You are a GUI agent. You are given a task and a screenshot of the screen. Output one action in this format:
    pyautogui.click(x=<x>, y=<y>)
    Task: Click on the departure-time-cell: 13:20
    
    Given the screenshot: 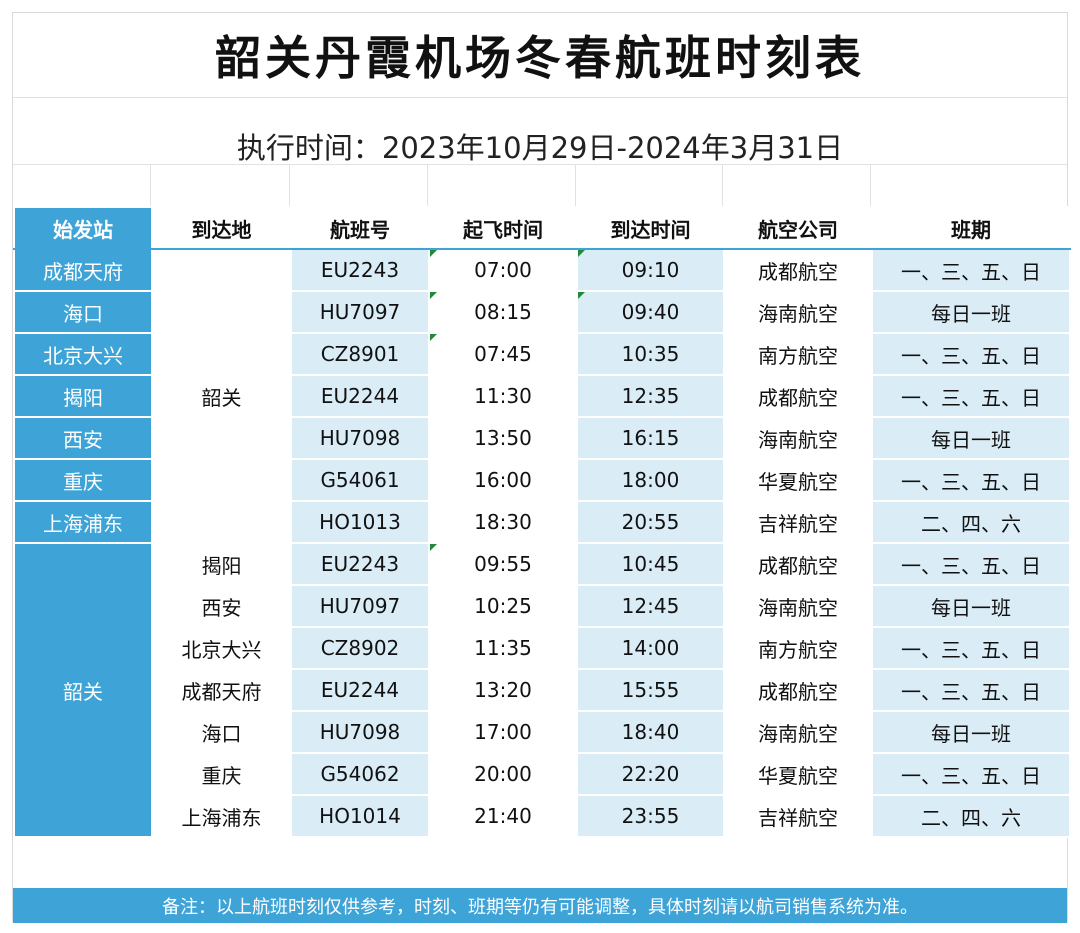 What is the action you would take?
    pyautogui.click(x=503, y=690)
    